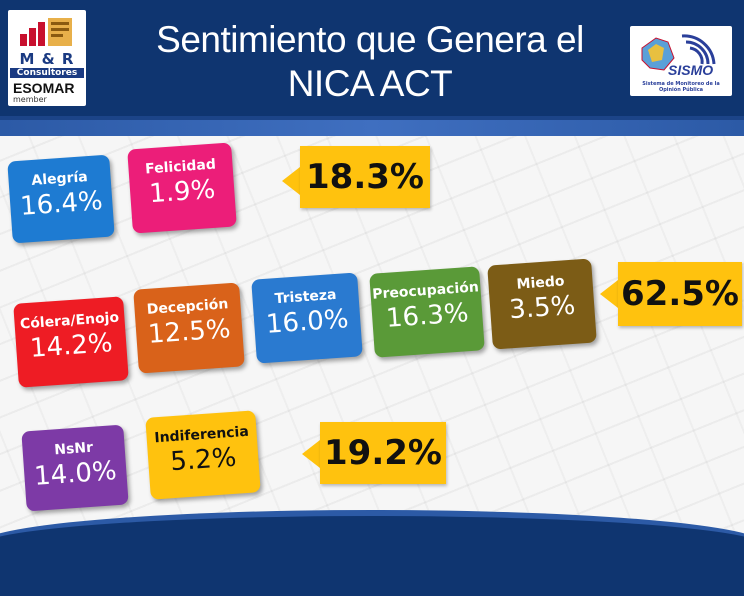  I want to click on emotion-value: 16.3%, so click(427, 316).